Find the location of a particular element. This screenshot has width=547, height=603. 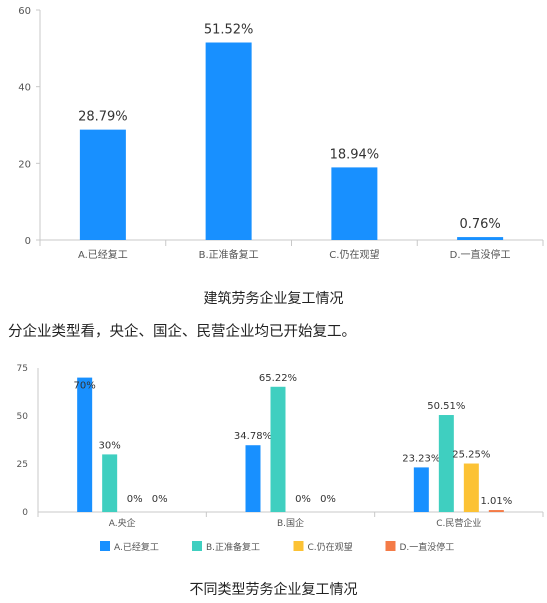

legend-label: B.正准备复工 is located at coordinates (233, 547).